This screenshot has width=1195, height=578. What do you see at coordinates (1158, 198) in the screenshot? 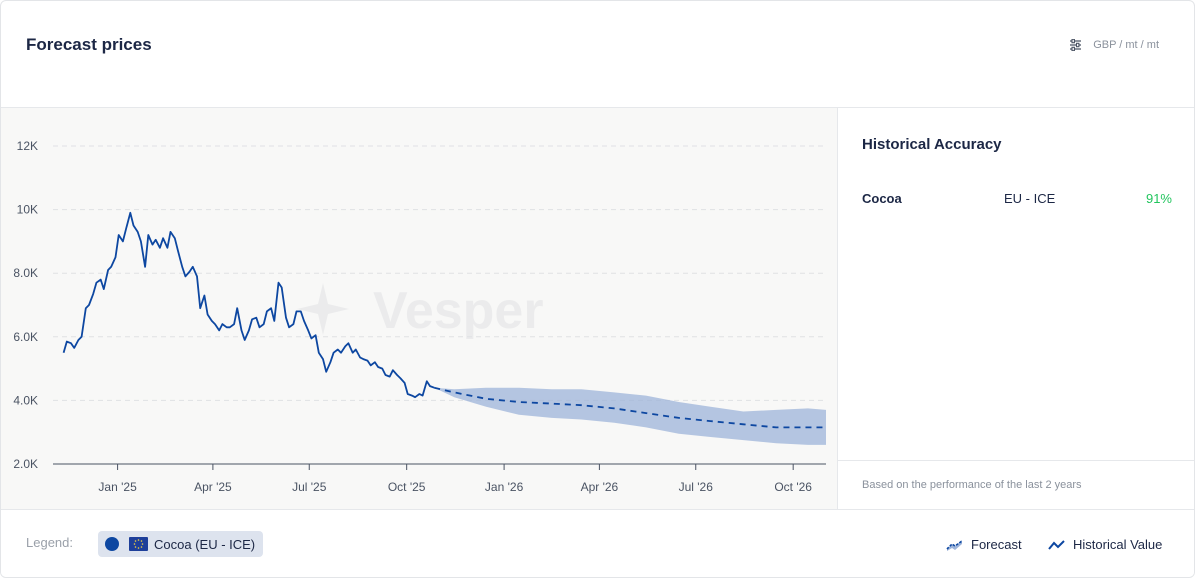
I see `accuracy-value: 91%` at bounding box center [1158, 198].